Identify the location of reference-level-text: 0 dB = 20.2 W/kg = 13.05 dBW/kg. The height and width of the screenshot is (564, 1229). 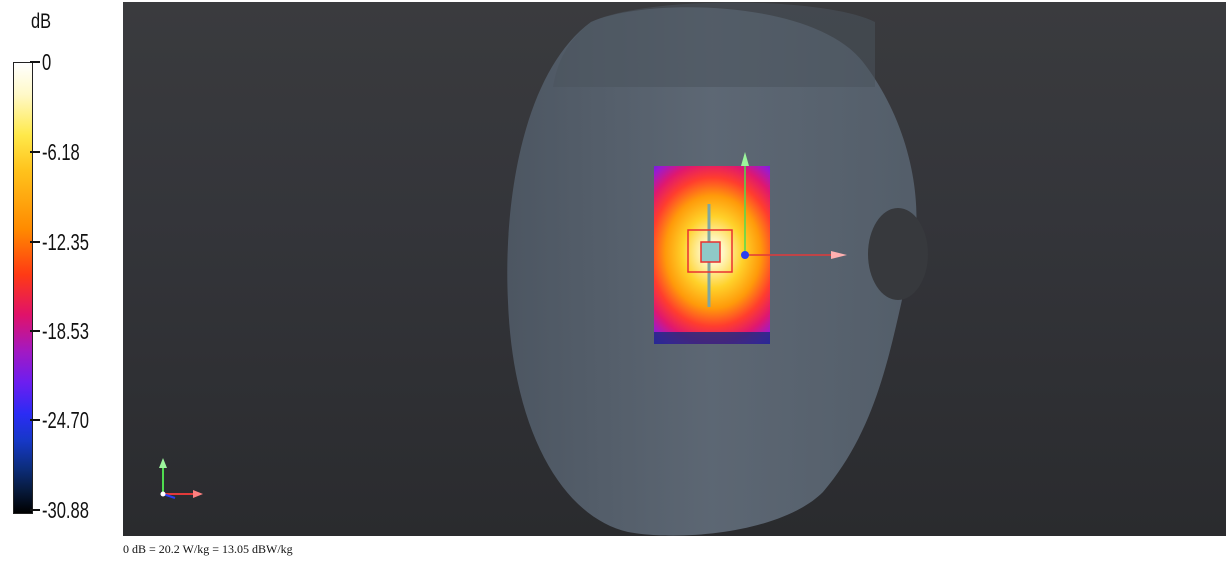
(208, 549).